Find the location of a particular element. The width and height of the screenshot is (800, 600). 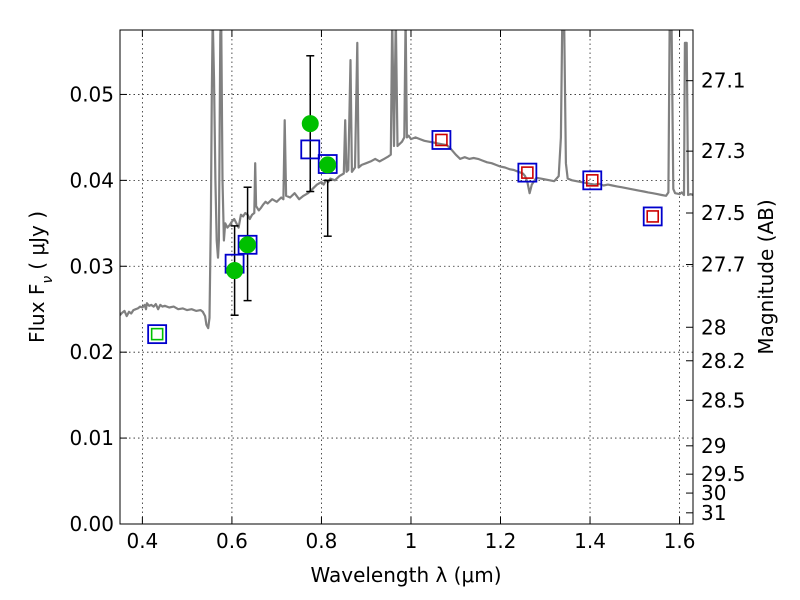

y-tick-label: 0.00 is located at coordinates (91, 524).